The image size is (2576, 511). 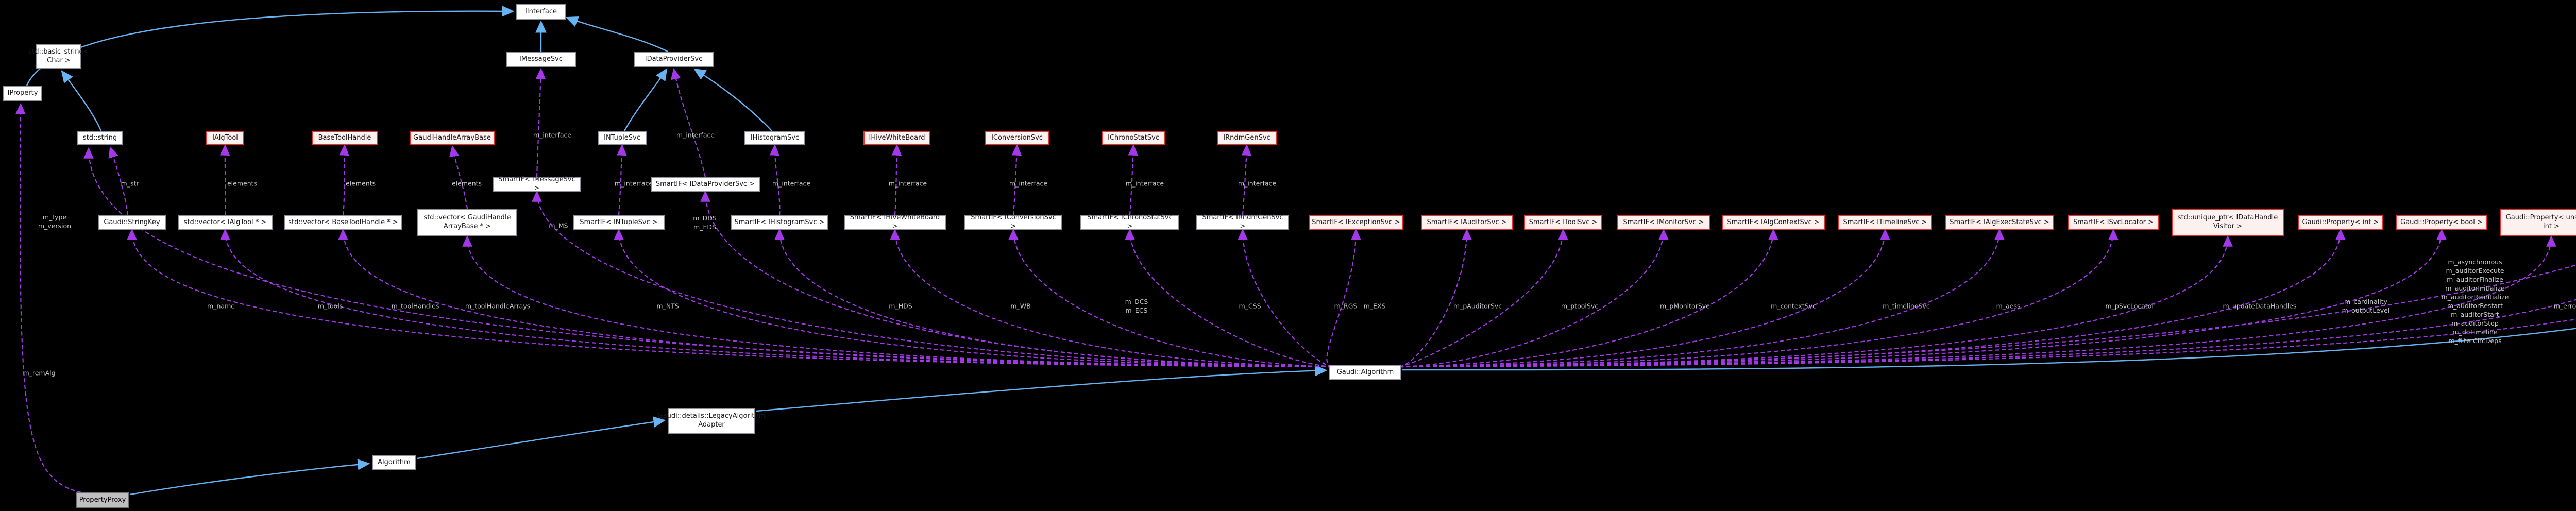 What do you see at coordinates (674, 59) in the screenshot?
I see `class-node-idataprovidersvc: IDataProviderSvc` at bounding box center [674, 59].